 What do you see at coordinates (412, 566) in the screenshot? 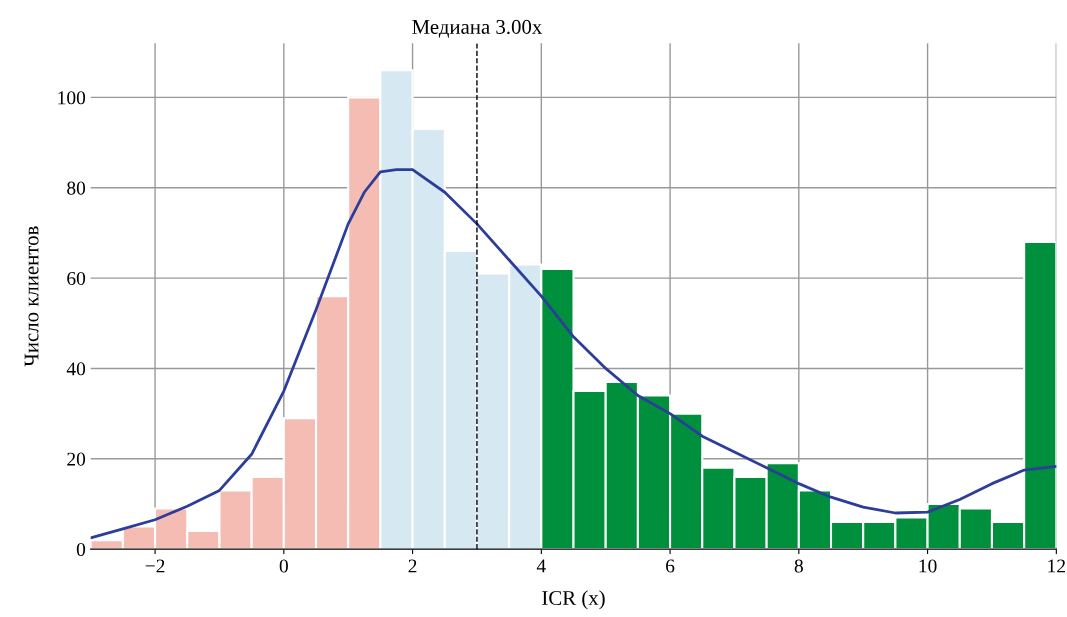
I see `x-tick-label: 2` at bounding box center [412, 566].